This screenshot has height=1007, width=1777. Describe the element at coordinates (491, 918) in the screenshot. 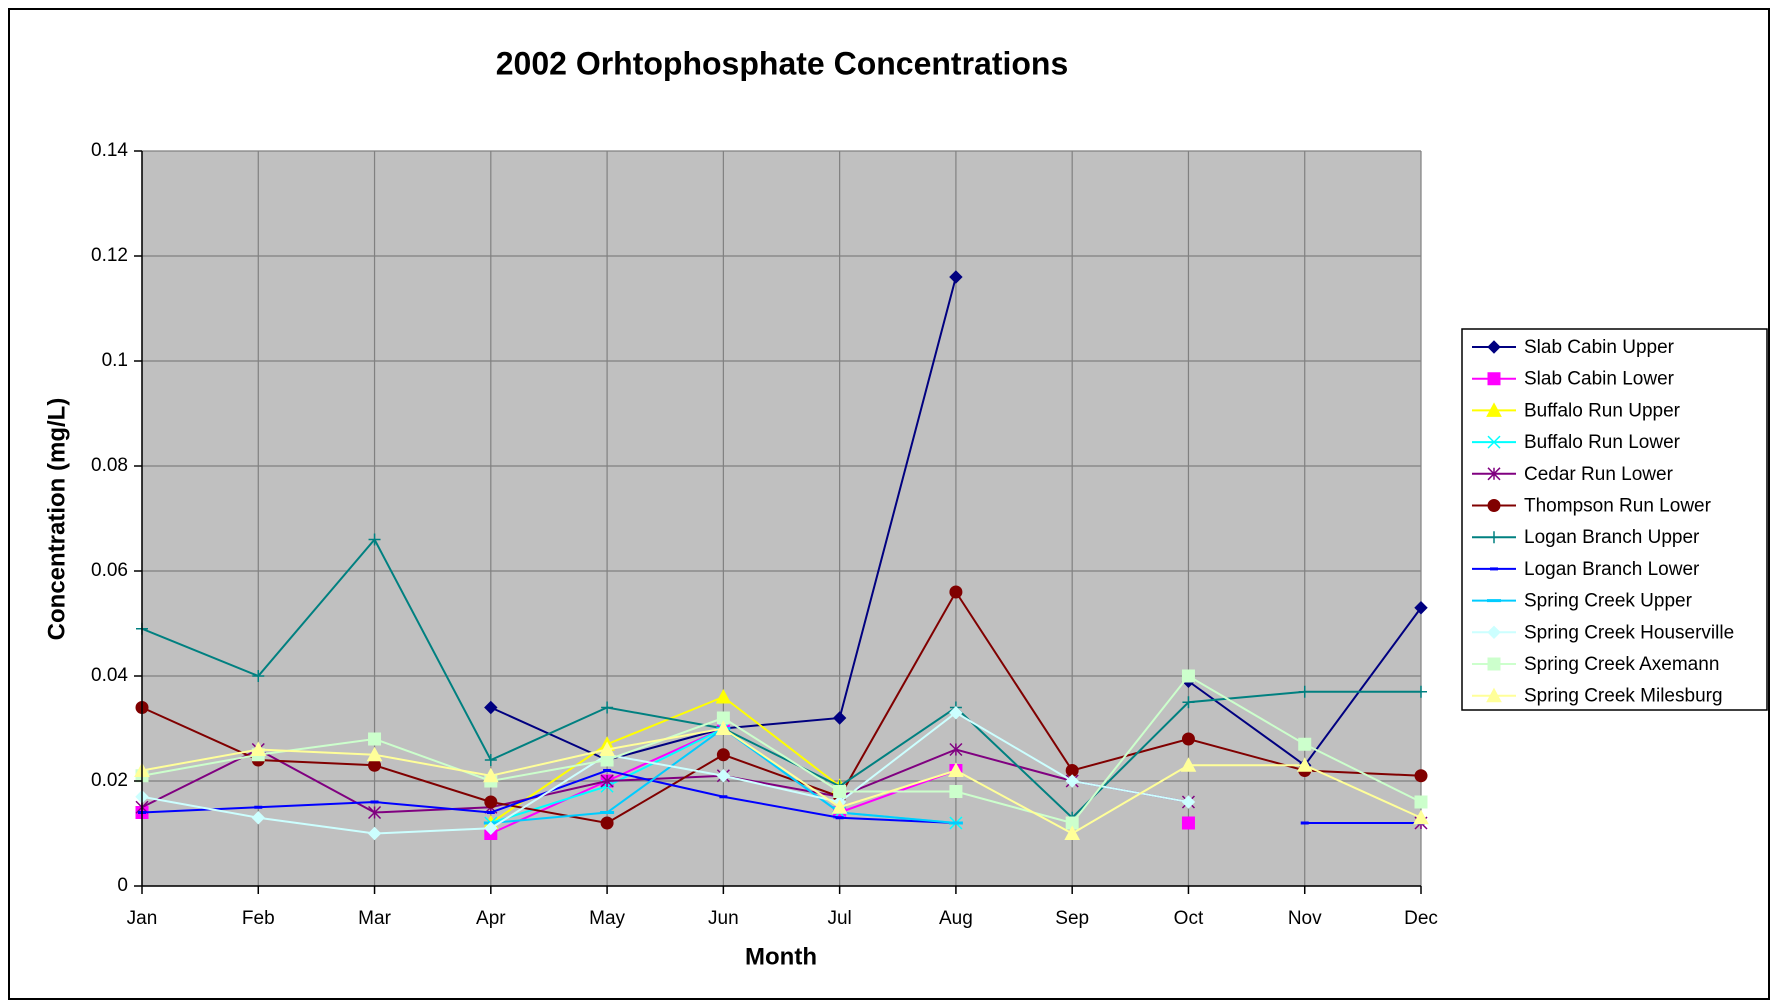

I see `x-tick-label: Apr` at that location.